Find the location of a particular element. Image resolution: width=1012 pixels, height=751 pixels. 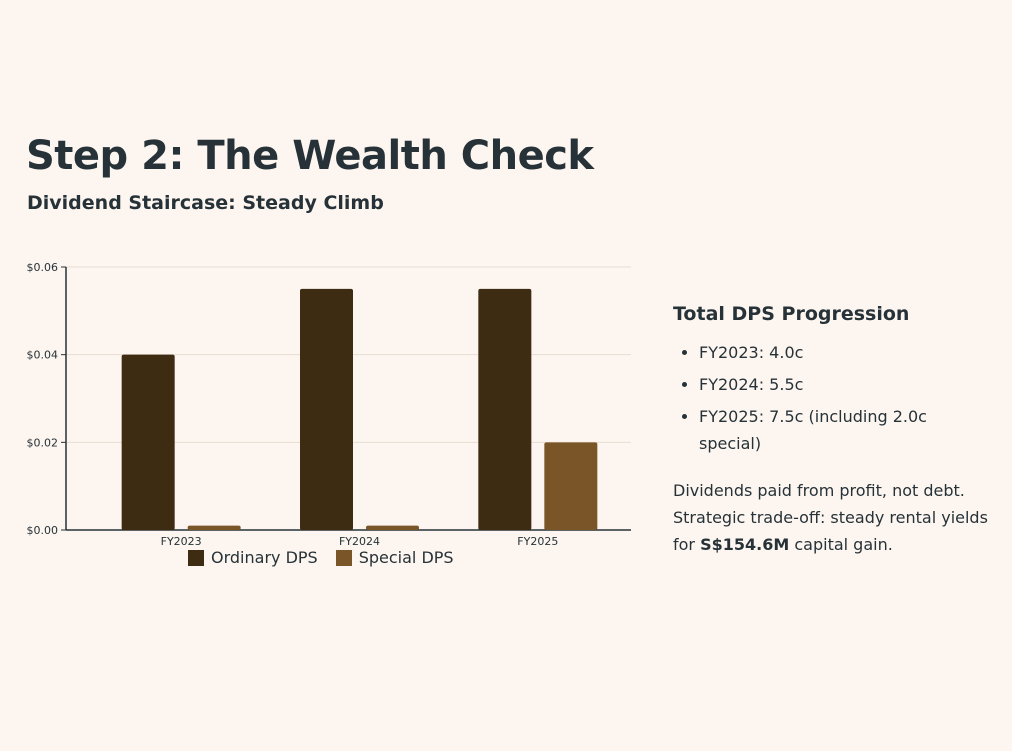

legend-label-special: Special DPS is located at coordinates (406, 557).